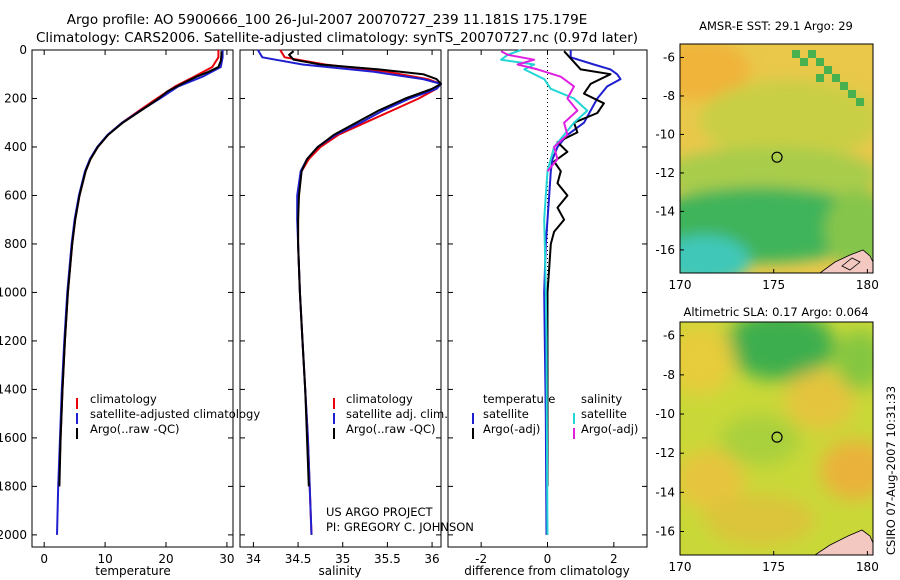 Image resolution: width=900 pixels, height=580 pixels. What do you see at coordinates (339, 571) in the screenshot?
I see `salinity-xlabel: salinity` at bounding box center [339, 571].